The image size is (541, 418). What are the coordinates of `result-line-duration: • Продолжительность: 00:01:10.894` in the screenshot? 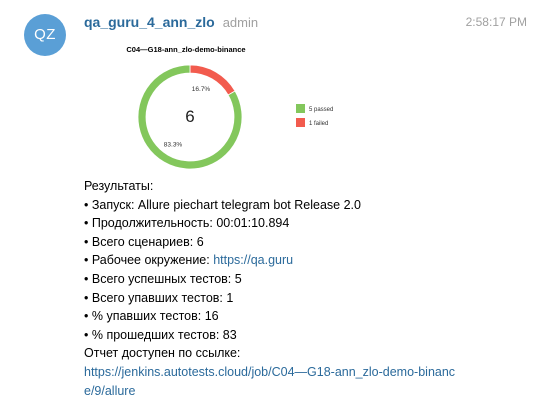 It's located at (304, 223).